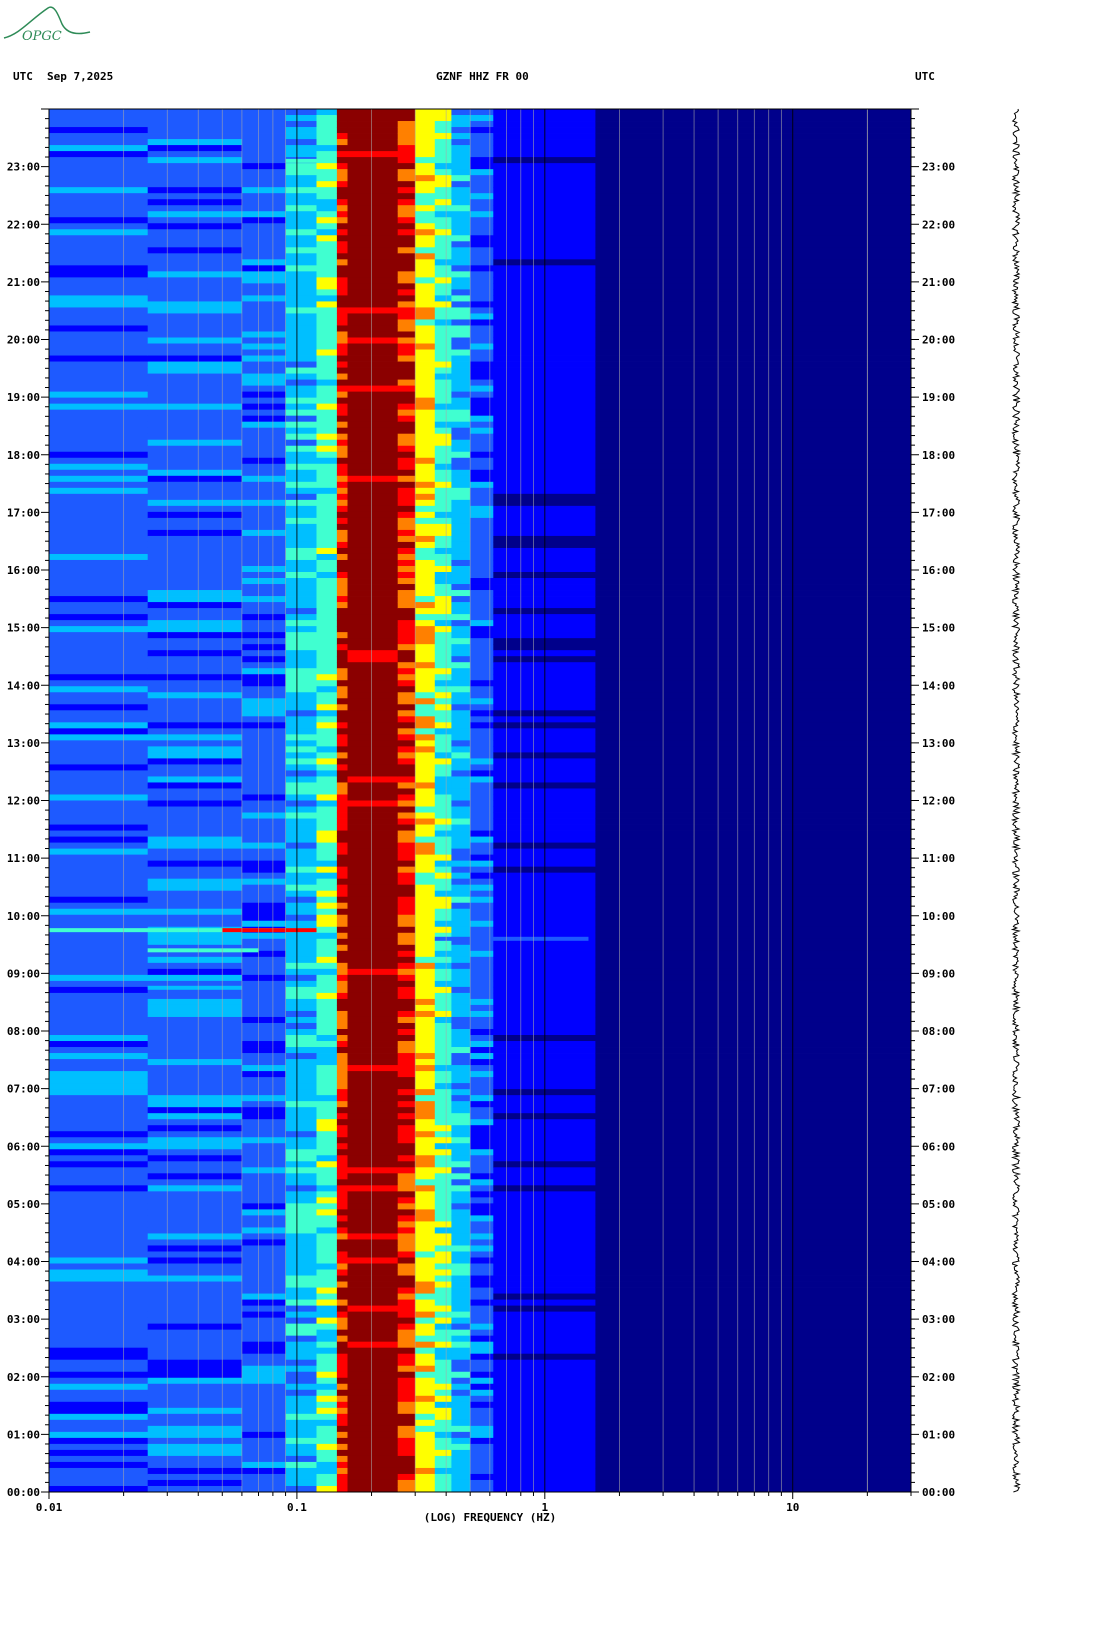 The height and width of the screenshot is (1634, 1102). Describe the element at coordinates (925, 76) in the screenshot. I see `right-utc-label: UTC` at that location.